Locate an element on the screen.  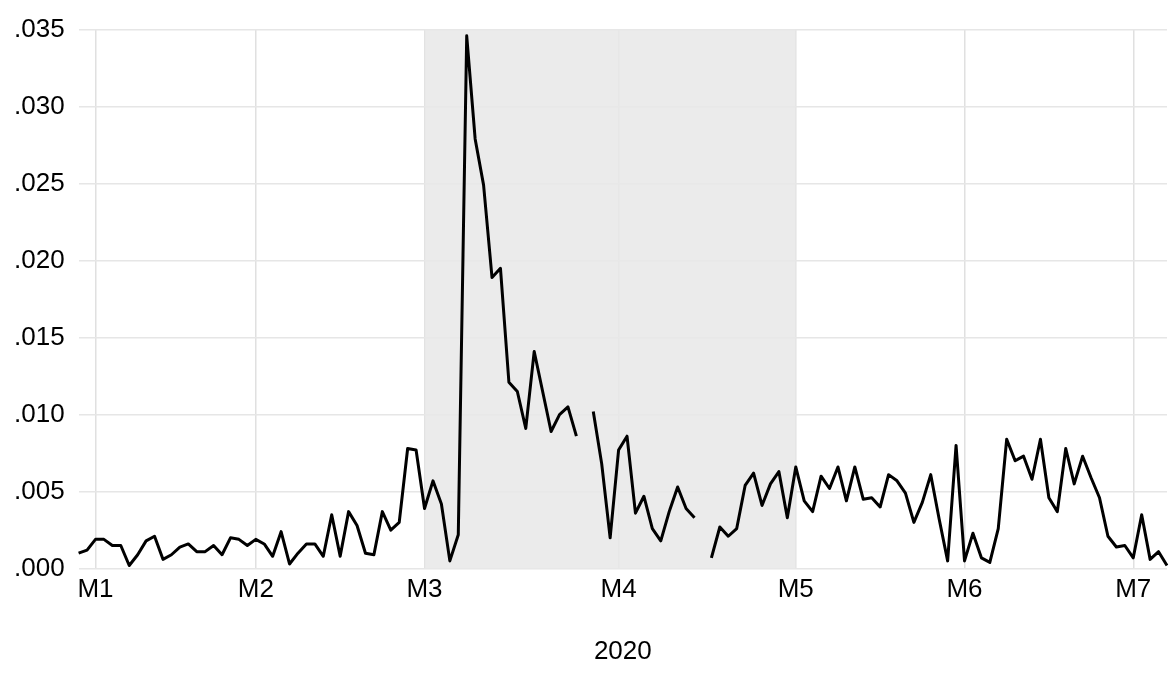
y-tick-label: .025 is located at coordinates (39, 181).